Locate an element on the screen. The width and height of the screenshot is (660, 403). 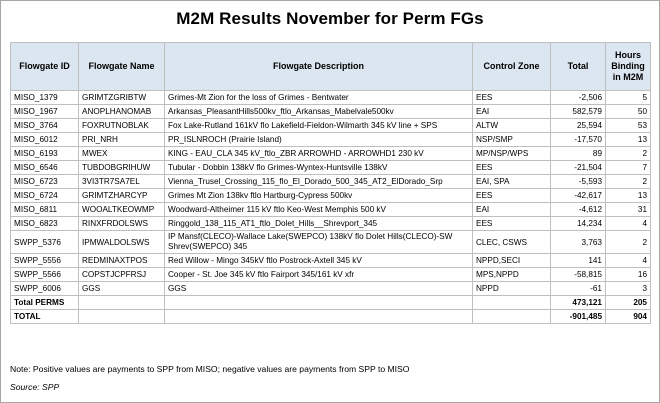
flowgate-name-cell: MWEX is located at coordinates (121, 153).